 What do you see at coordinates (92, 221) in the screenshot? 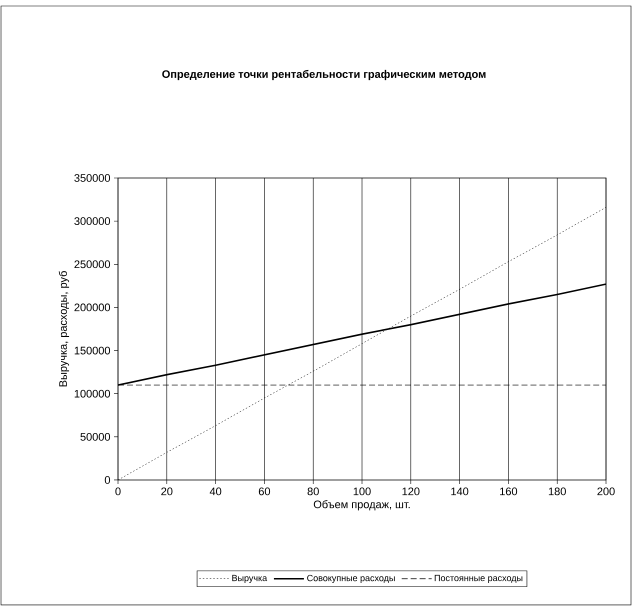
I see `y-tick-label: 300000` at bounding box center [92, 221].